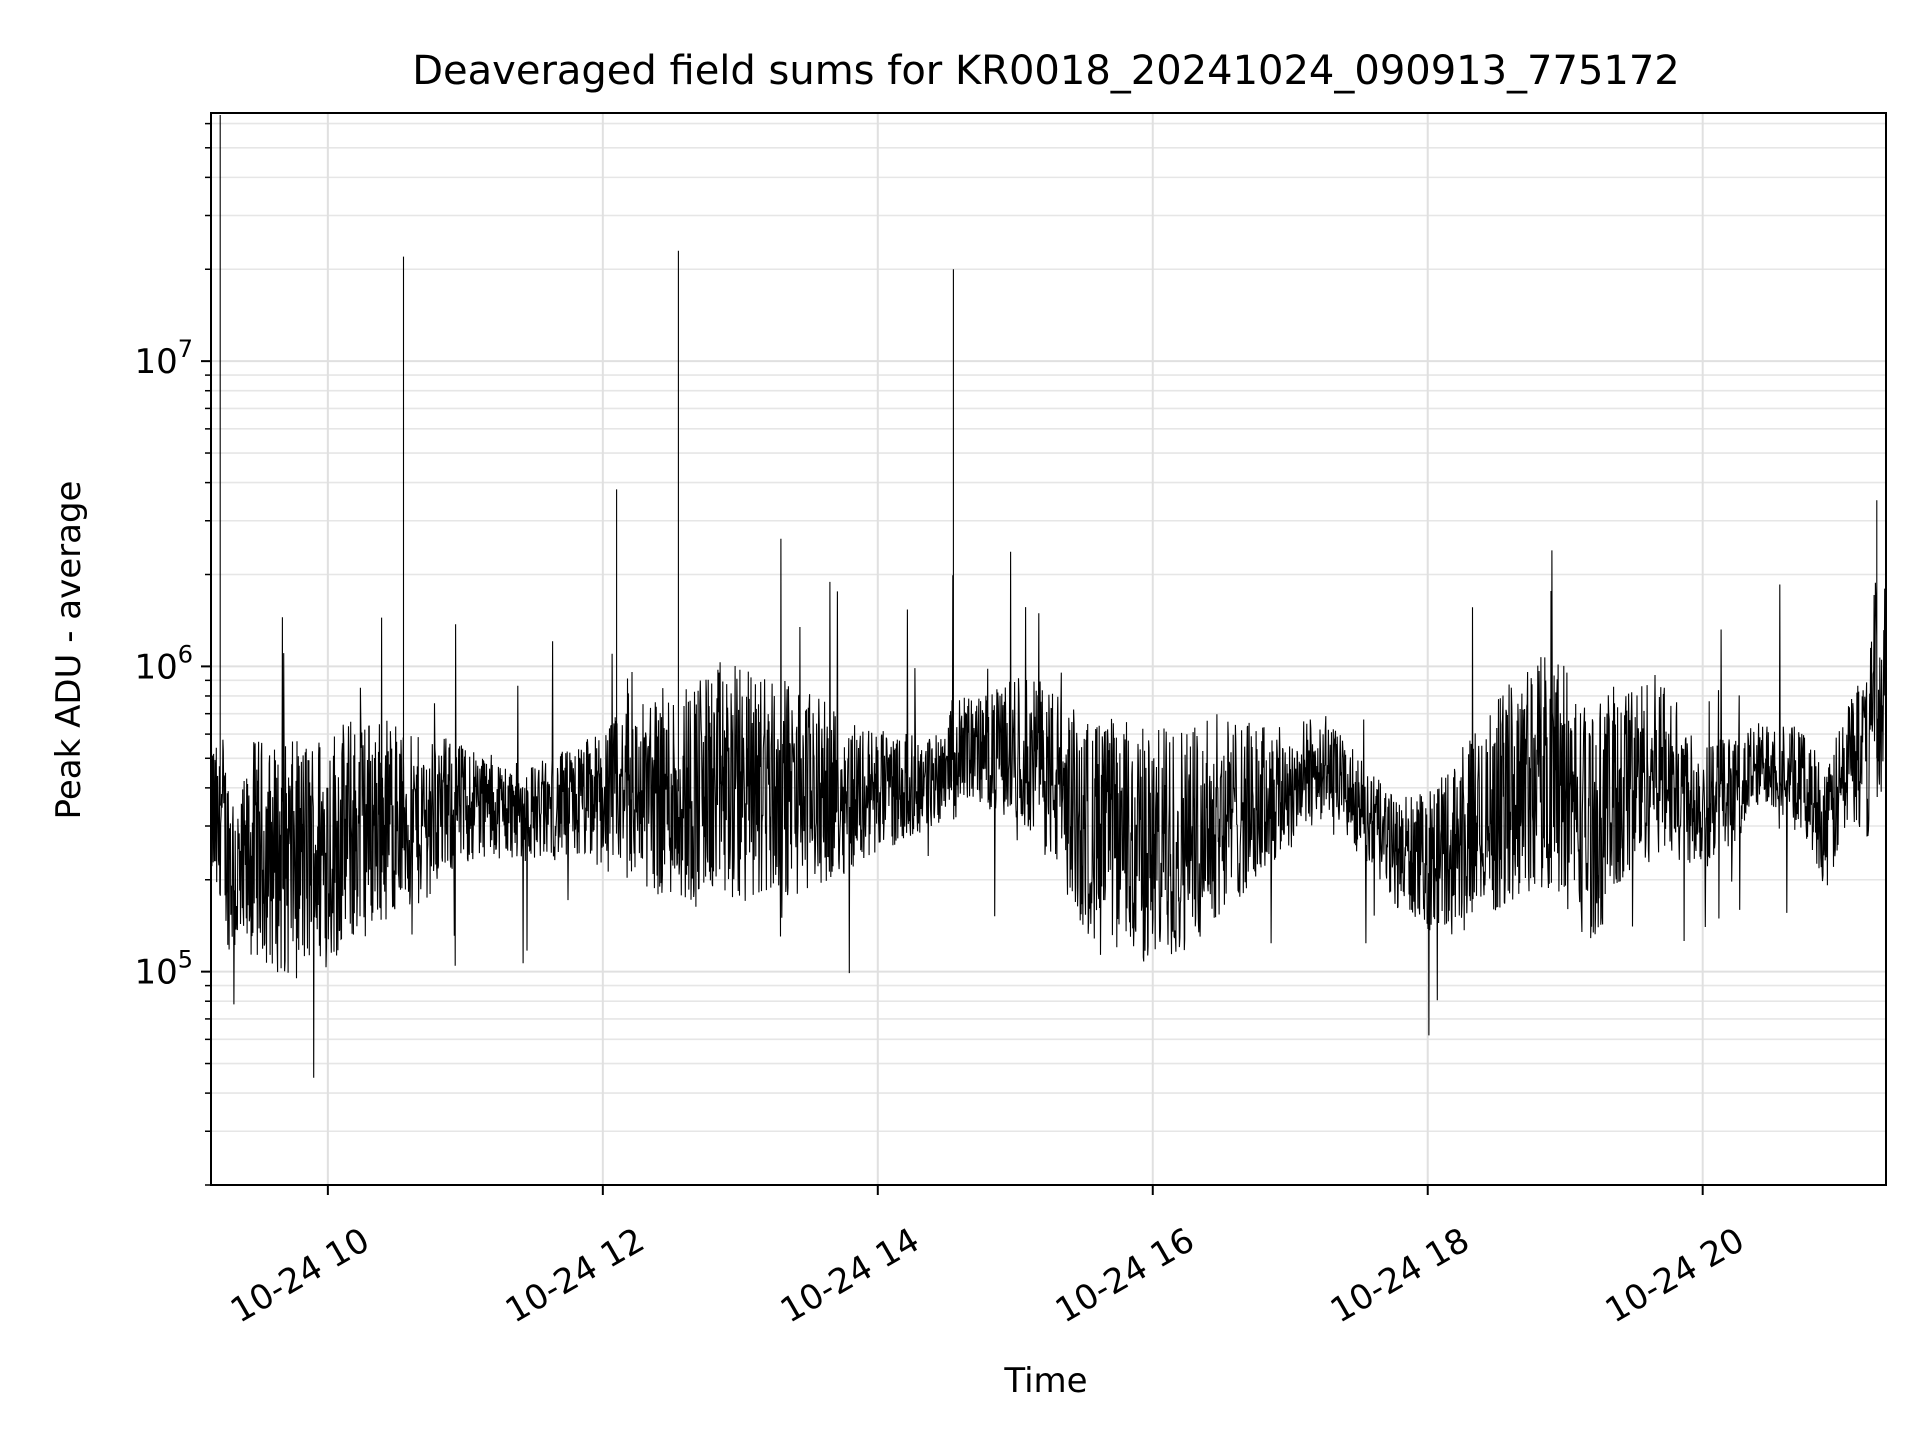 The image size is (1920, 1444). Describe the element at coordinates (1675, 1275) in the screenshot. I see `x-tick-label: 10-24 20` at that location.